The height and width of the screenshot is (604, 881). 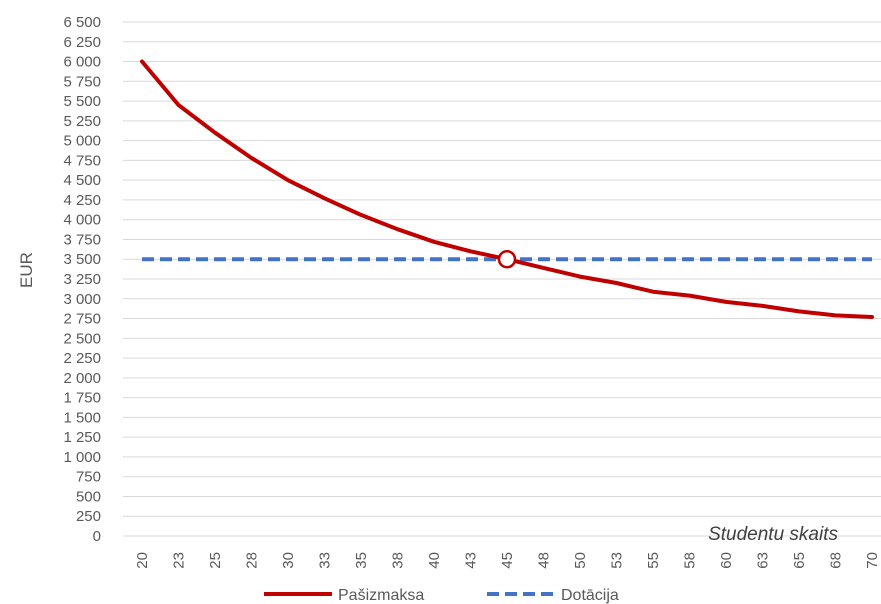 What do you see at coordinates (82, 141) in the screenshot?
I see `y-tick-label: 5 000` at bounding box center [82, 141].